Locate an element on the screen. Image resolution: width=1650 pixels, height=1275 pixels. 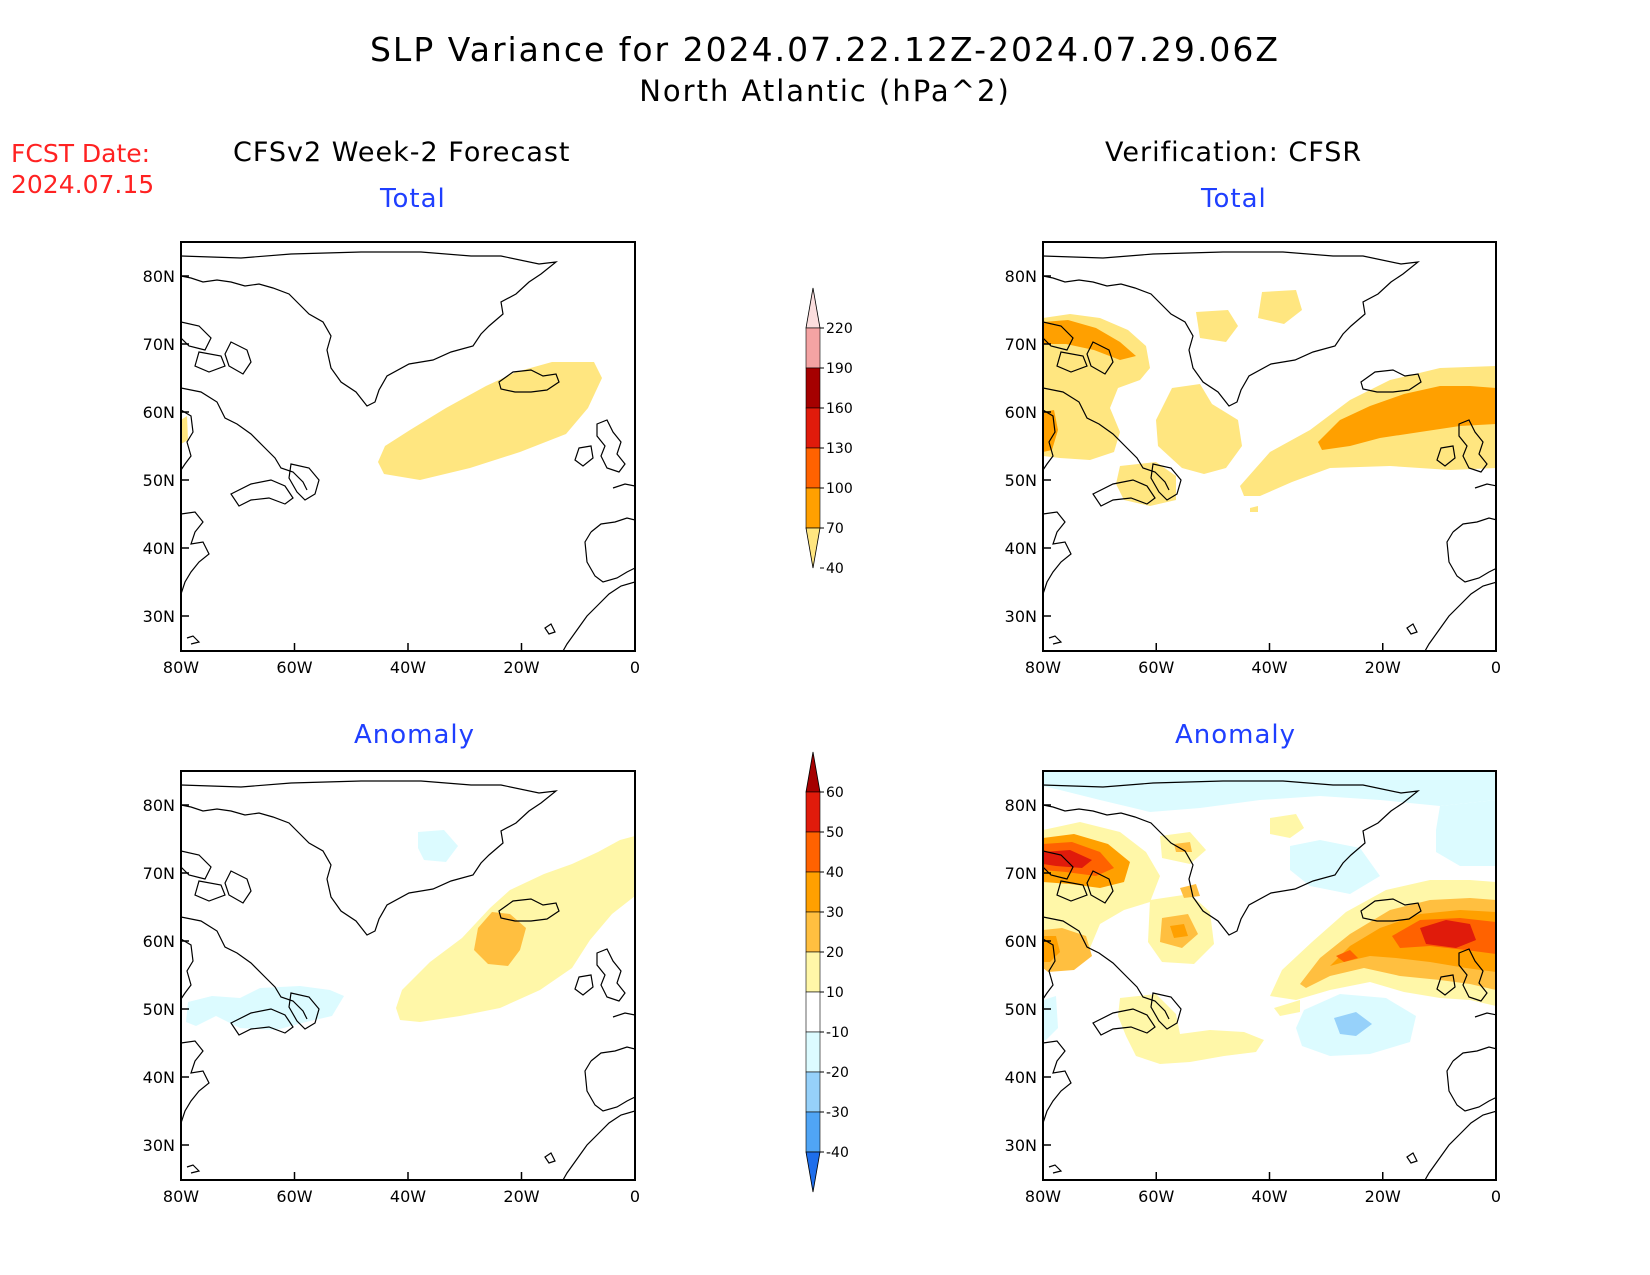
subtitle: North Atlantic (hPa^2) is located at coordinates (825, 91).